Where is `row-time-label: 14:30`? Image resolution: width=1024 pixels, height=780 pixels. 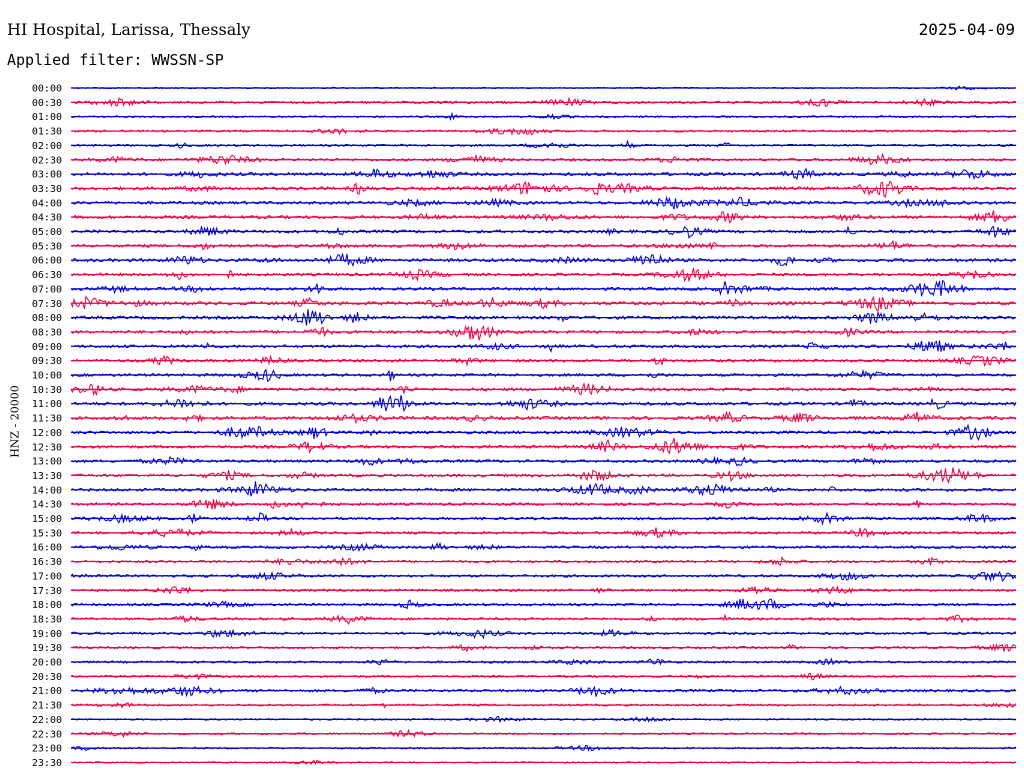 row-time-label: 14:30 is located at coordinates (47, 505).